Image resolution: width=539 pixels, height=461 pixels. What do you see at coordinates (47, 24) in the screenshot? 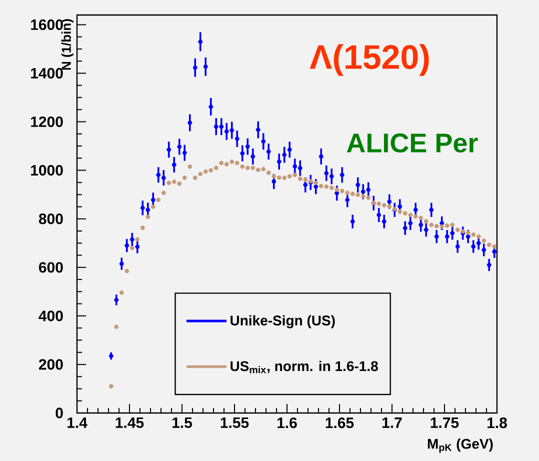
I see `y-tick-label: 1600` at bounding box center [47, 24].